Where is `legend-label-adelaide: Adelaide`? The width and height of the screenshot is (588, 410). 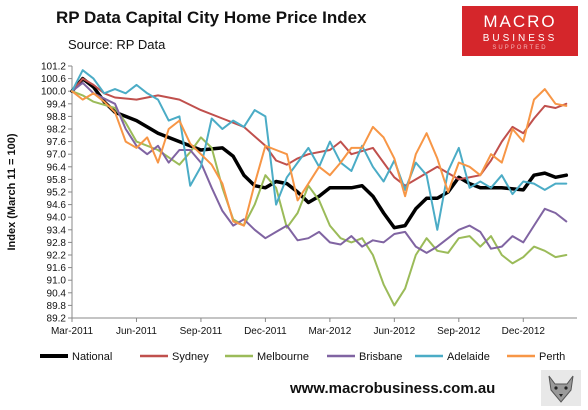 legend-label-adelaide: Adelaide is located at coordinates (468, 357).